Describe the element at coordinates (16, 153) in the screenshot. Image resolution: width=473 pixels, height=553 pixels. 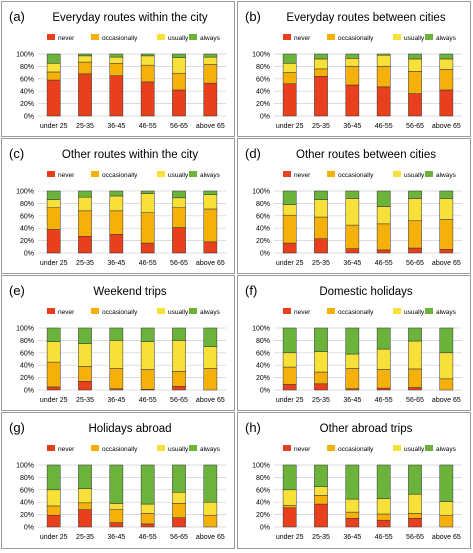
I see `chart-c-label: (c)` at that location.